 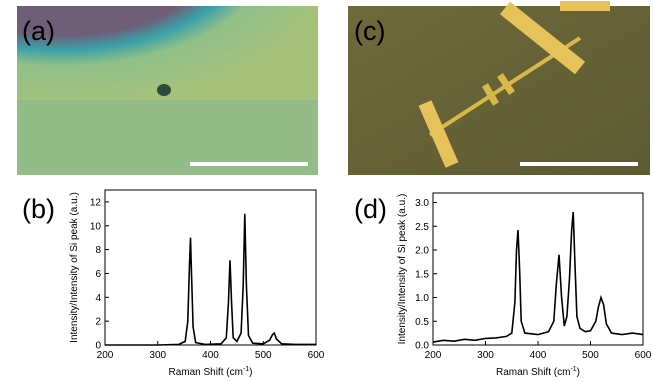 I want to click on panel-label: (a), so click(x=38, y=31).